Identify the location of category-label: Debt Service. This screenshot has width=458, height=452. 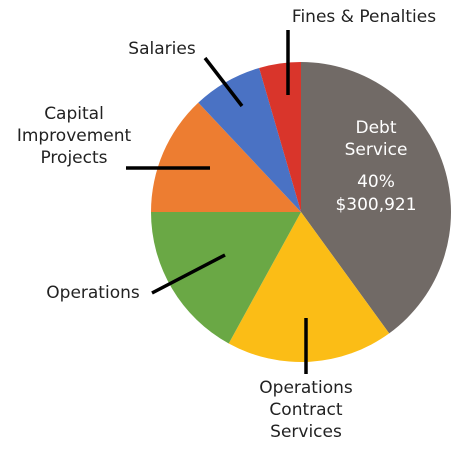
(376, 139).